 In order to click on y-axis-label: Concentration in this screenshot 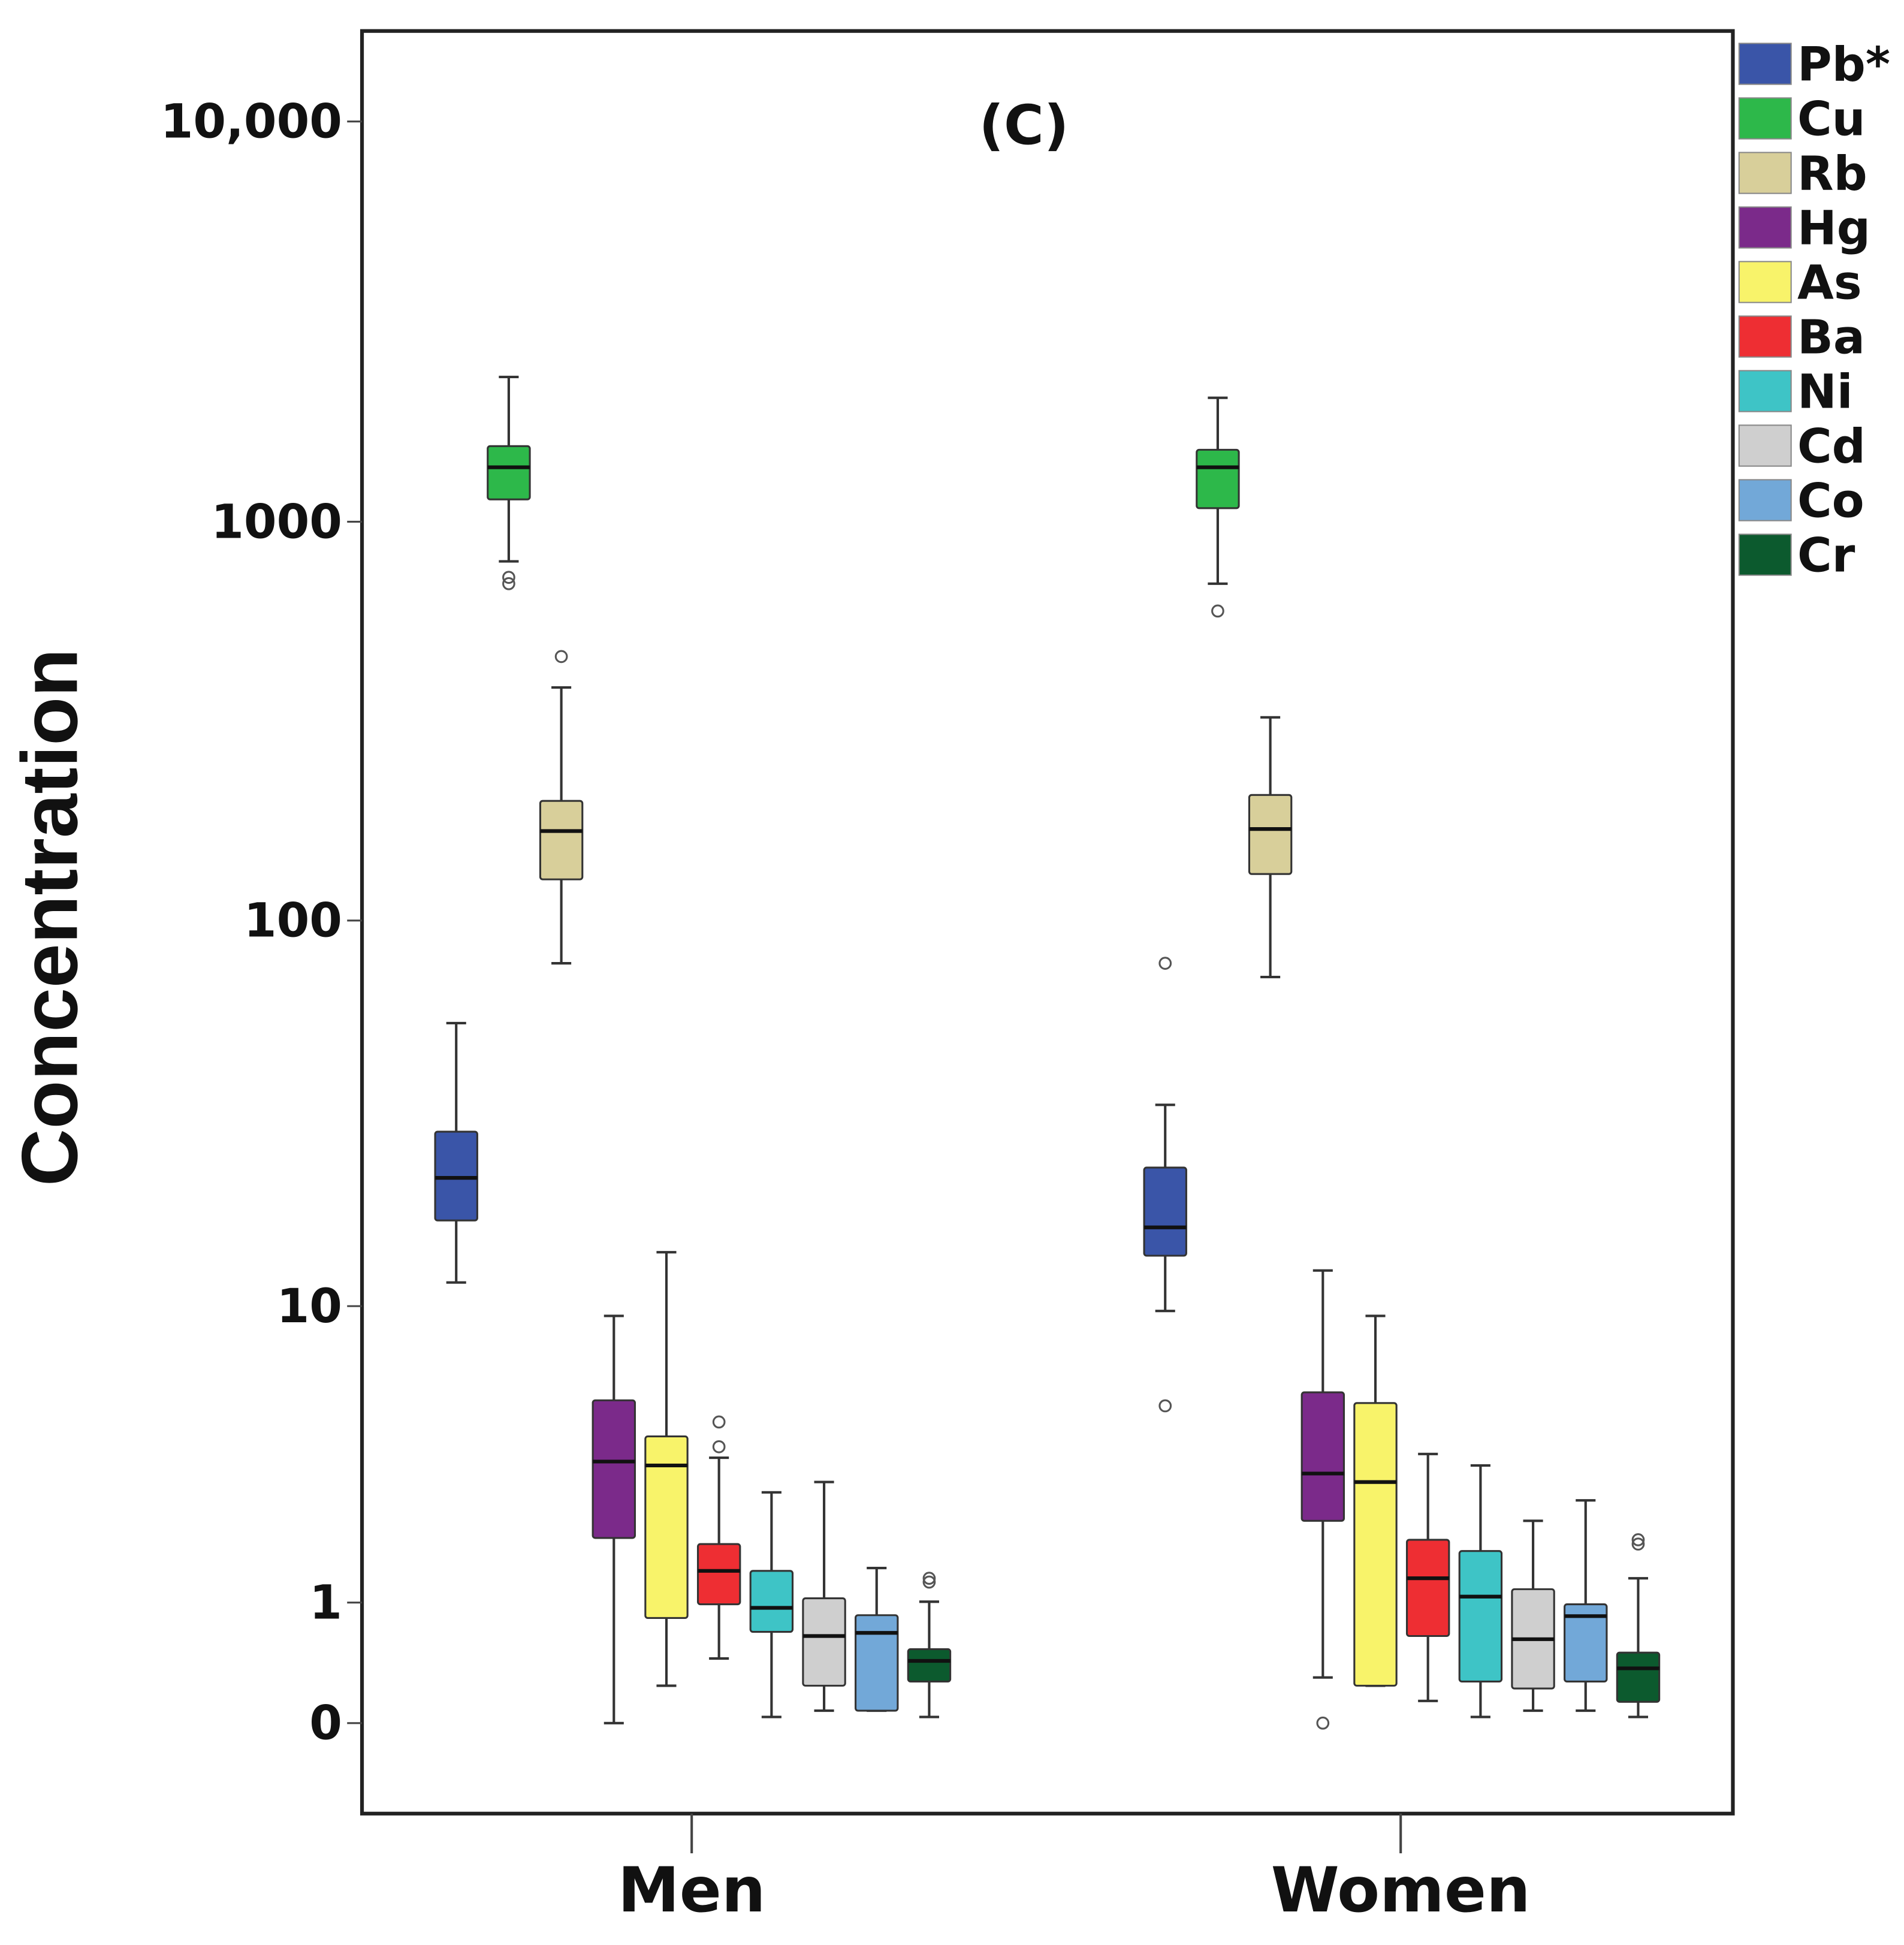, I will do `click(49, 917)`.